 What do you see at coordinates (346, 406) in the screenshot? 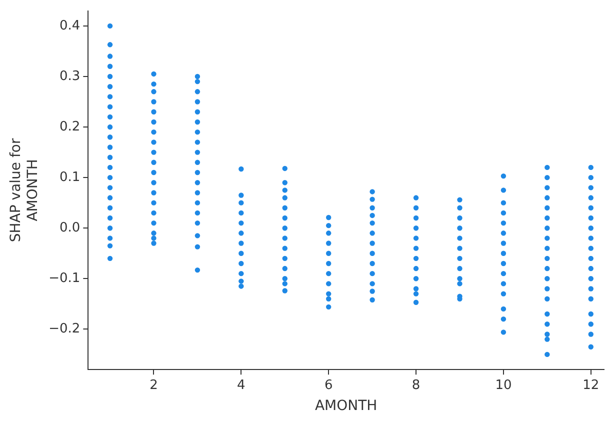
I see `x-axis-title: AMONTH` at bounding box center [346, 406].